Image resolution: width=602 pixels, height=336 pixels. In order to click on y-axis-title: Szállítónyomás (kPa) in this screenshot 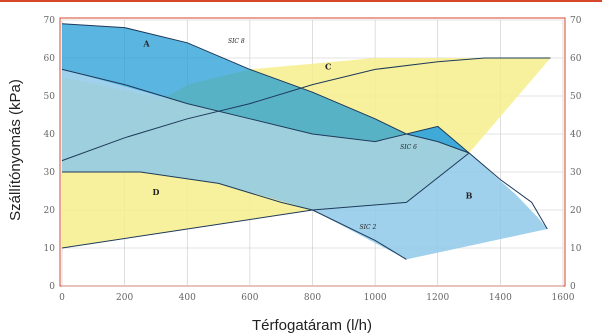, I will do `click(15, 150)`.